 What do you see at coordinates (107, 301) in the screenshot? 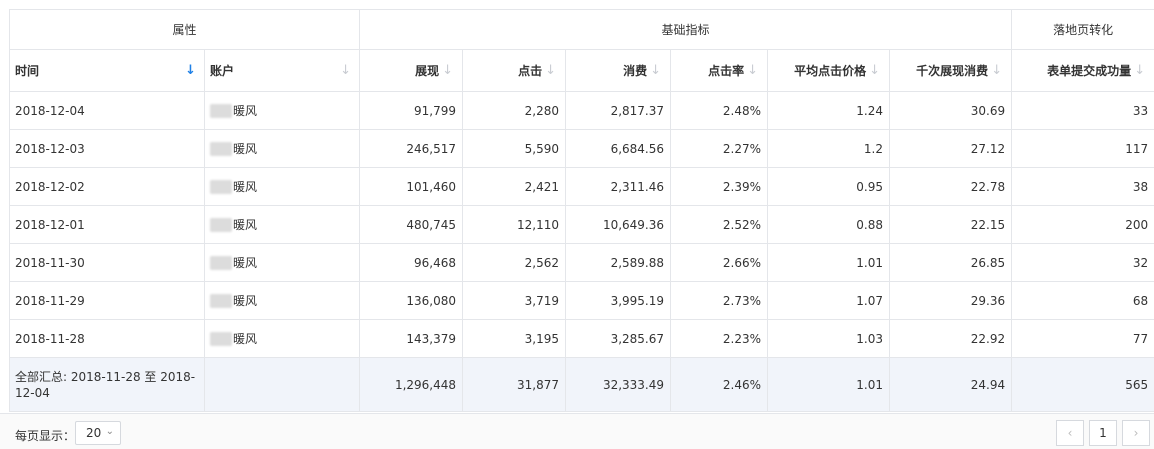
I see `date-cell: 2018-11-29` at bounding box center [107, 301].